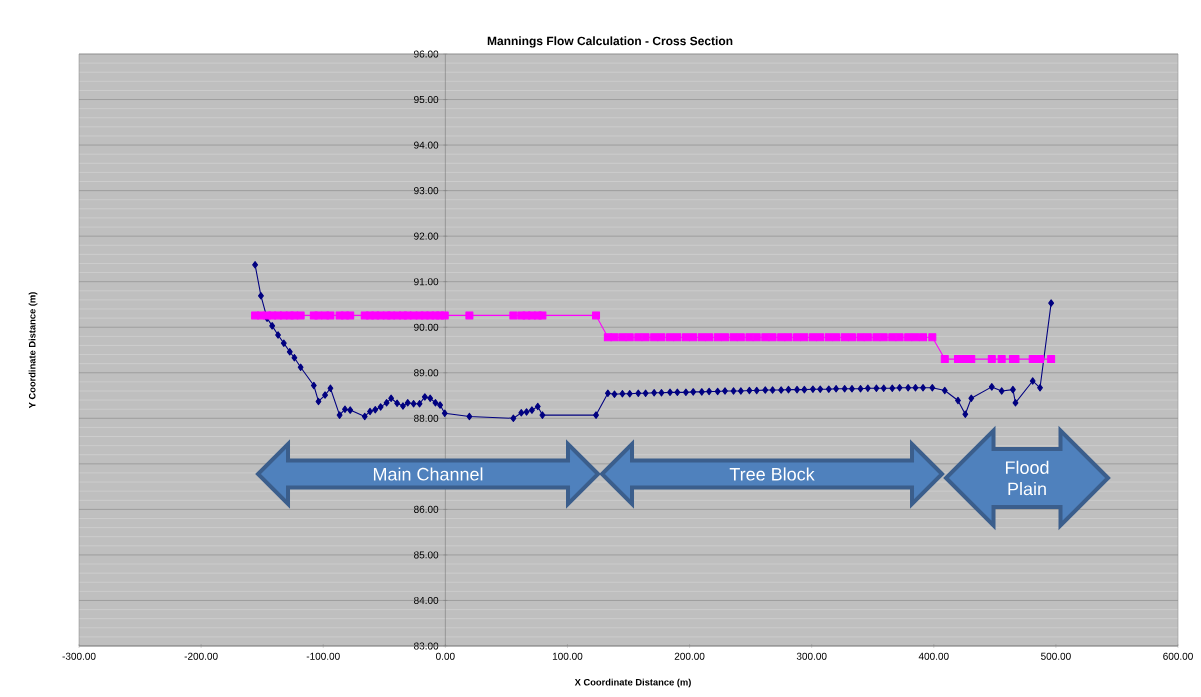 The image size is (1201, 697). I want to click on y-tick-label: 91.00, so click(426, 282).